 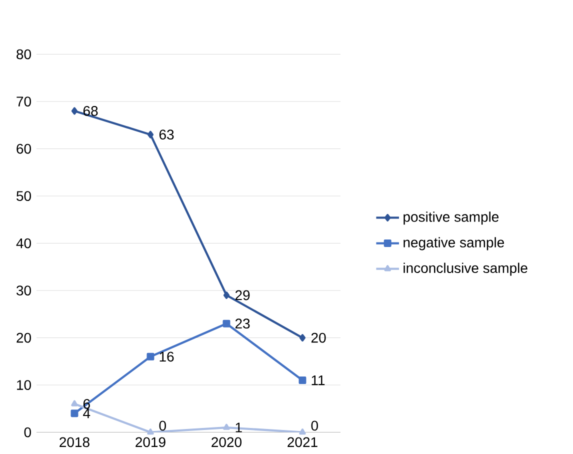 What do you see at coordinates (23, 149) in the screenshot?
I see `y-tick-label: 60` at bounding box center [23, 149].